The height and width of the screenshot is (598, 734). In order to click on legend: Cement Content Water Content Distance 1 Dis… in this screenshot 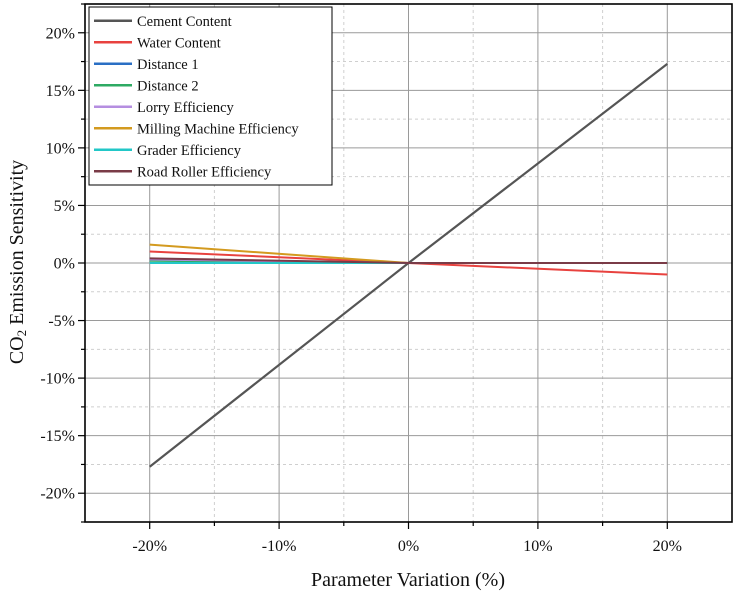, I will do `click(210, 96)`.